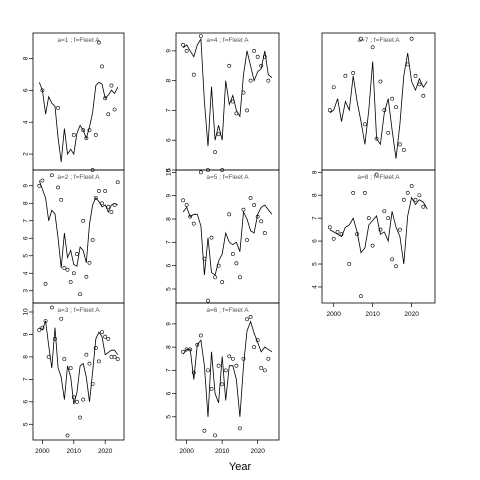 Image resolution: width=480 pixels, height=480 pixels. What do you see at coordinates (78, 310) in the screenshot?
I see `panel-title: a=3 ; f=Fleet A` at bounding box center [78, 310].